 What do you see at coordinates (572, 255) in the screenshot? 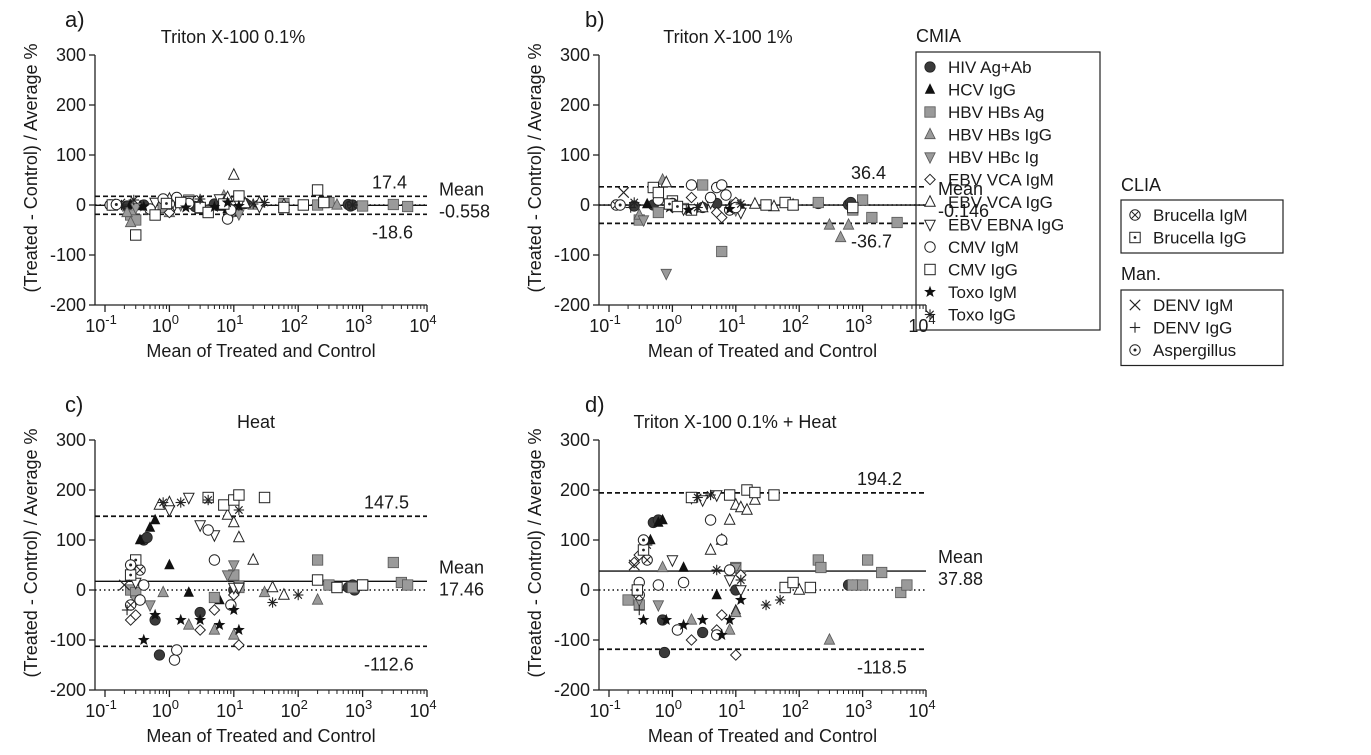
I see `y-tick-label: -100` at bounding box center [572, 255].